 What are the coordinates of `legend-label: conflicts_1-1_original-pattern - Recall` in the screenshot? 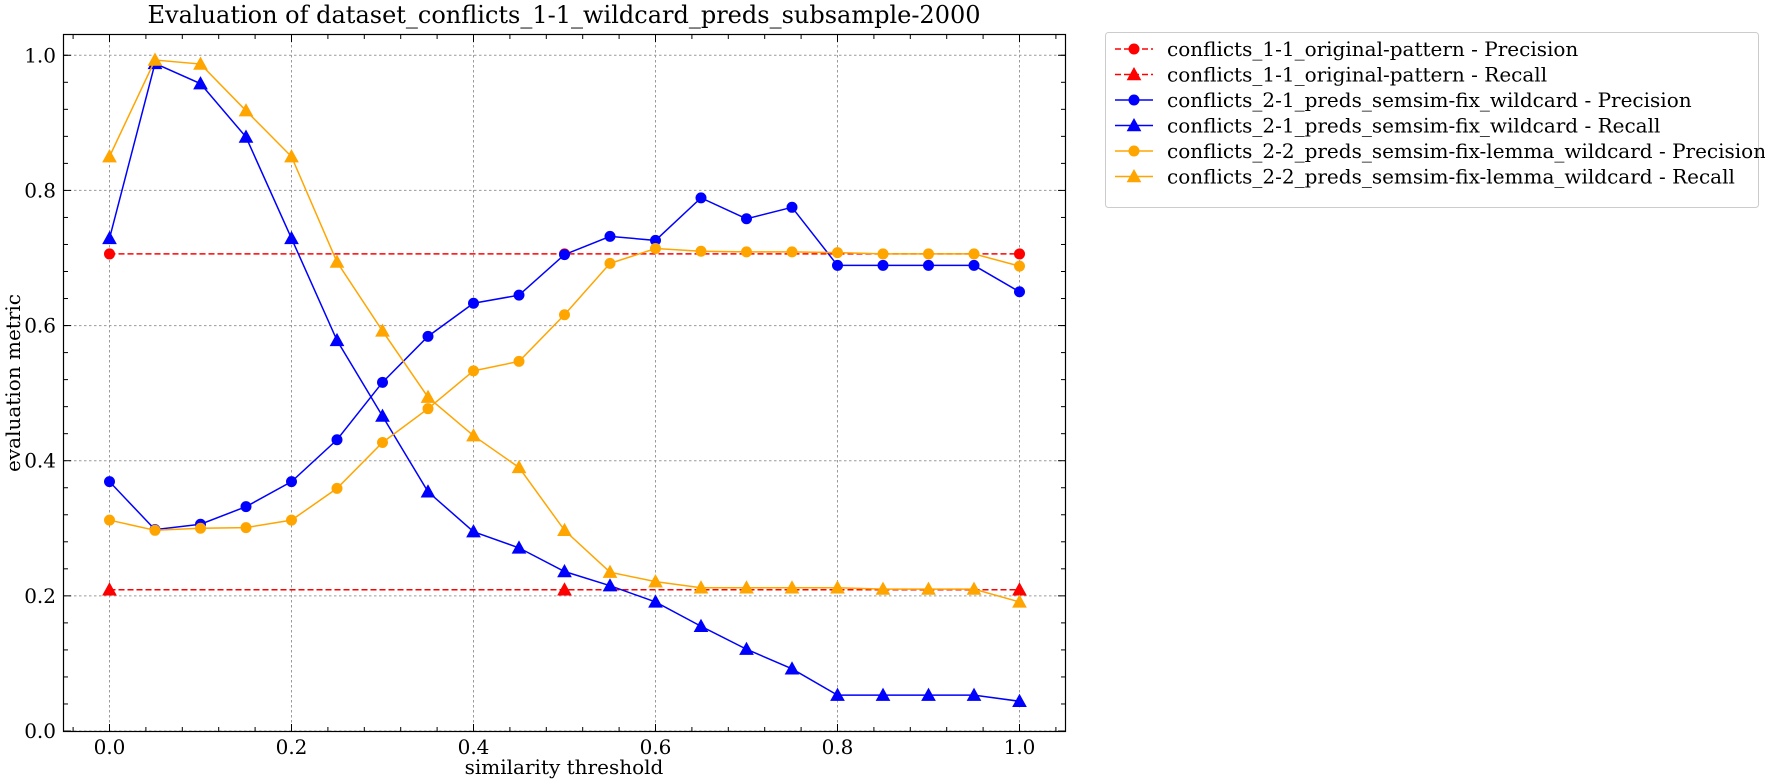 It's located at (1357, 75).